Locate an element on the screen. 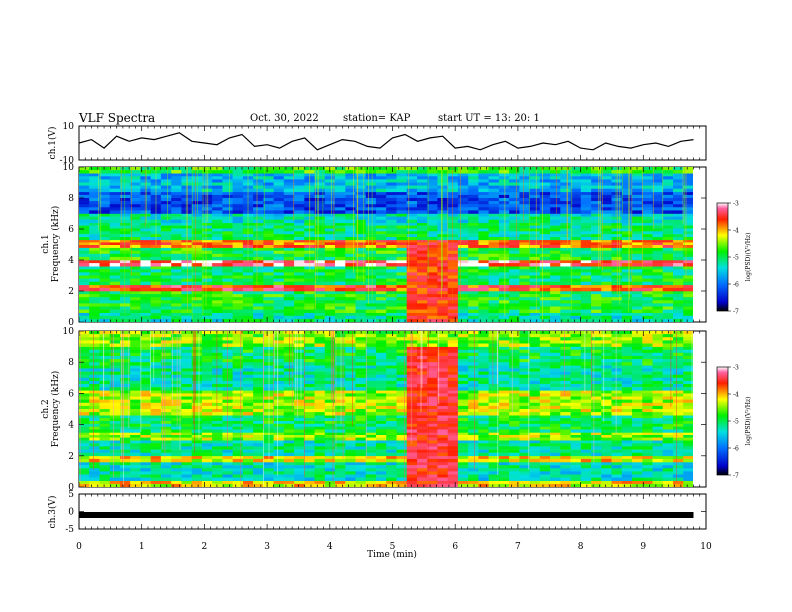 The height and width of the screenshot is (612, 792). start-time-label: start UT = 13: 20: 1 is located at coordinates (489, 118).